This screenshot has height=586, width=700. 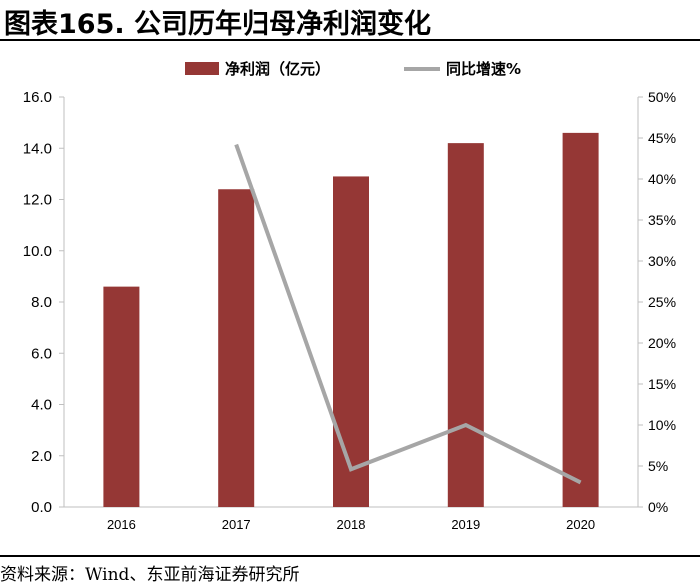 I want to click on y-tick-label-left: 14.0, so click(x=37, y=148).